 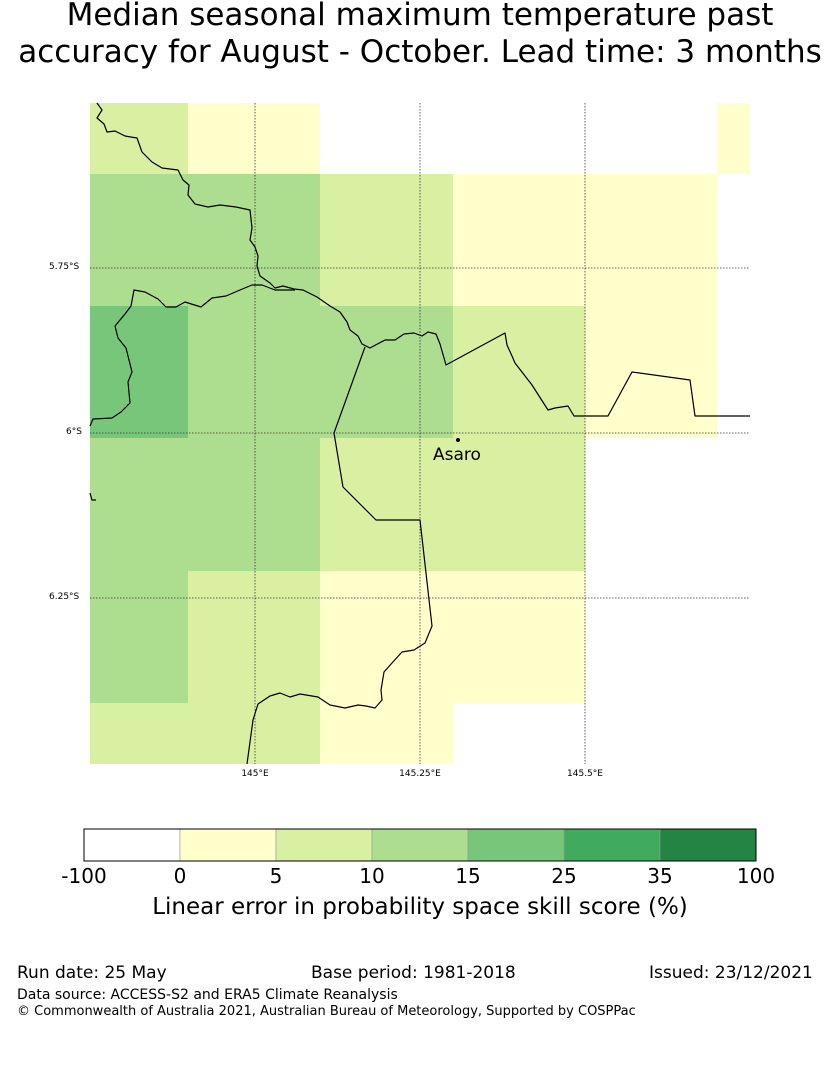 I want to click on lon-tick-145: 145°E, so click(x=255, y=774).